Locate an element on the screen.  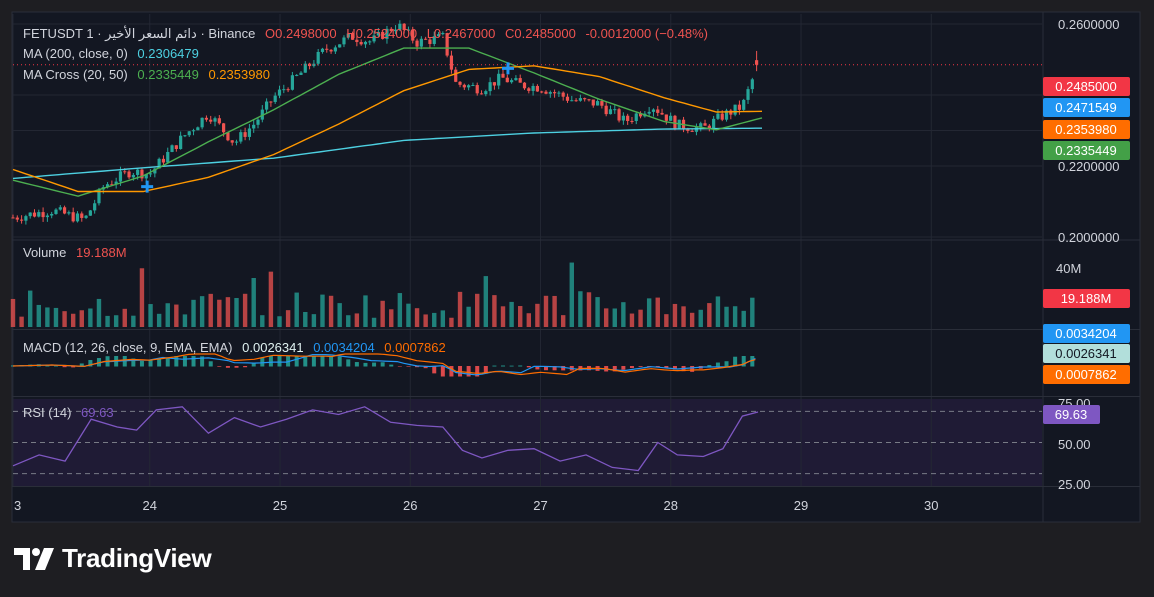
x-tick-label: 30 is located at coordinates (931, 505).